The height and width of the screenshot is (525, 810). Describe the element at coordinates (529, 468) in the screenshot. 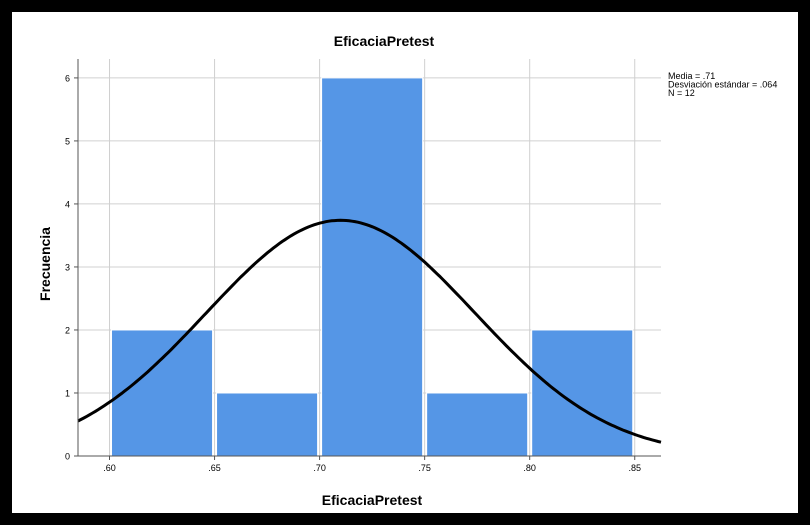

I see `x-tick-label: .80` at that location.